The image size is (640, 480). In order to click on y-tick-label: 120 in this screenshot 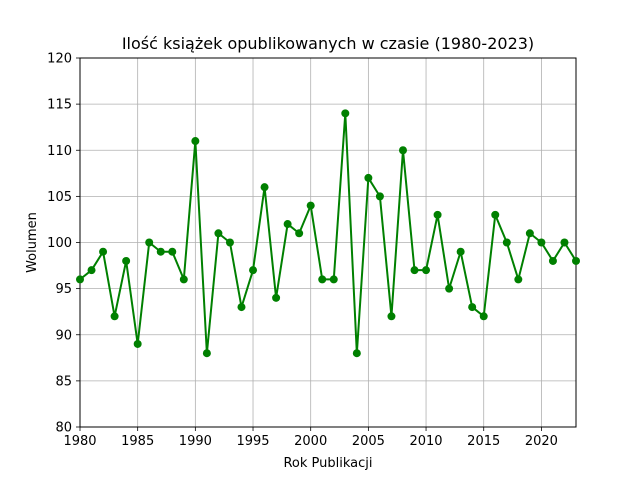, I will do `click(59, 59)`.